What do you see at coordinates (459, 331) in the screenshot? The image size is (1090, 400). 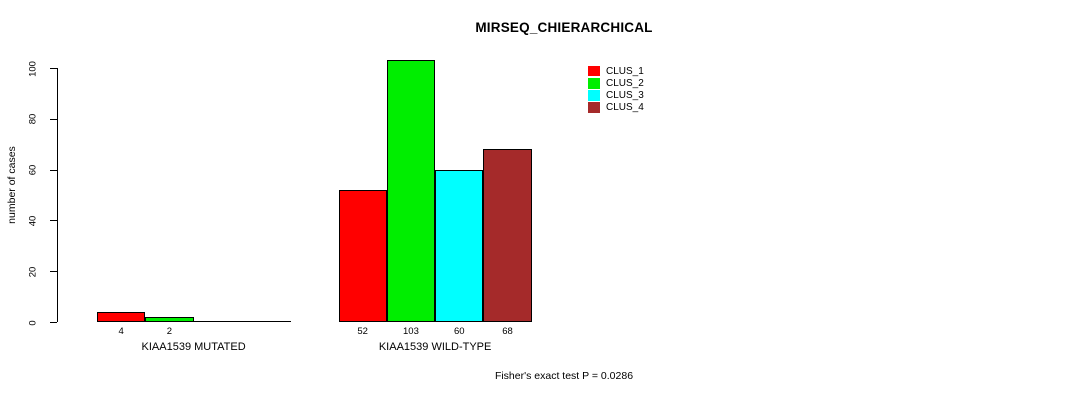 I see `bar-value-label: 60` at bounding box center [459, 331].